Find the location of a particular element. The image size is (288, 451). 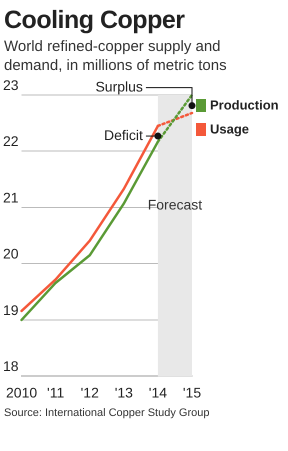

x-tick-label: '14 is located at coordinates (158, 392).